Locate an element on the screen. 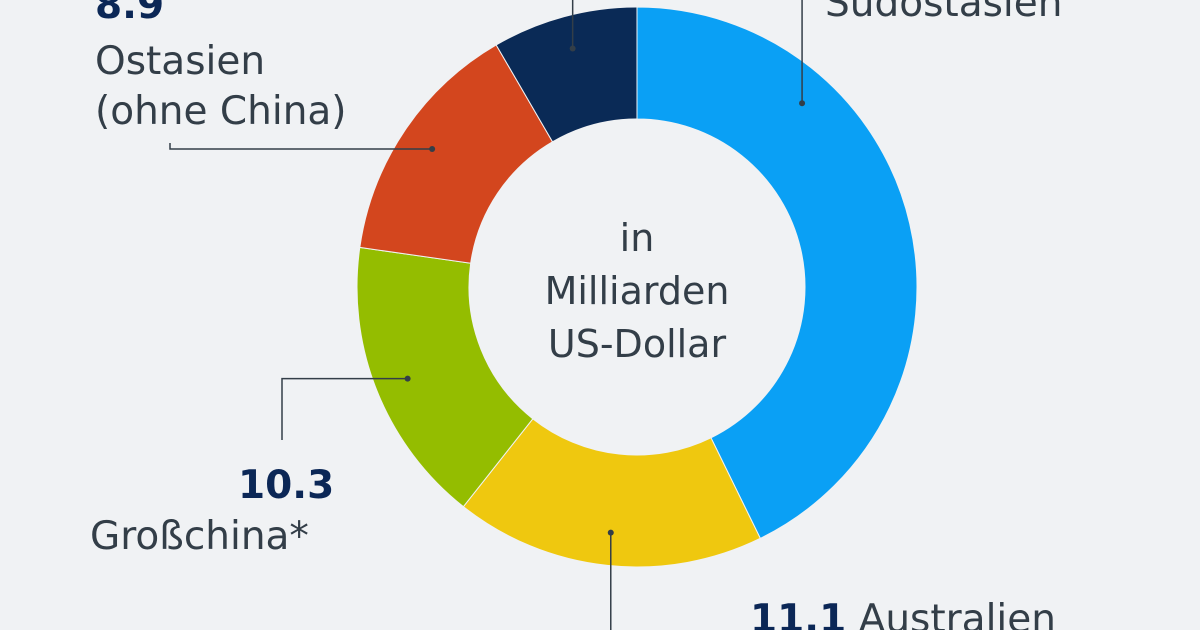  slice-sonstige is located at coordinates (566, 74).